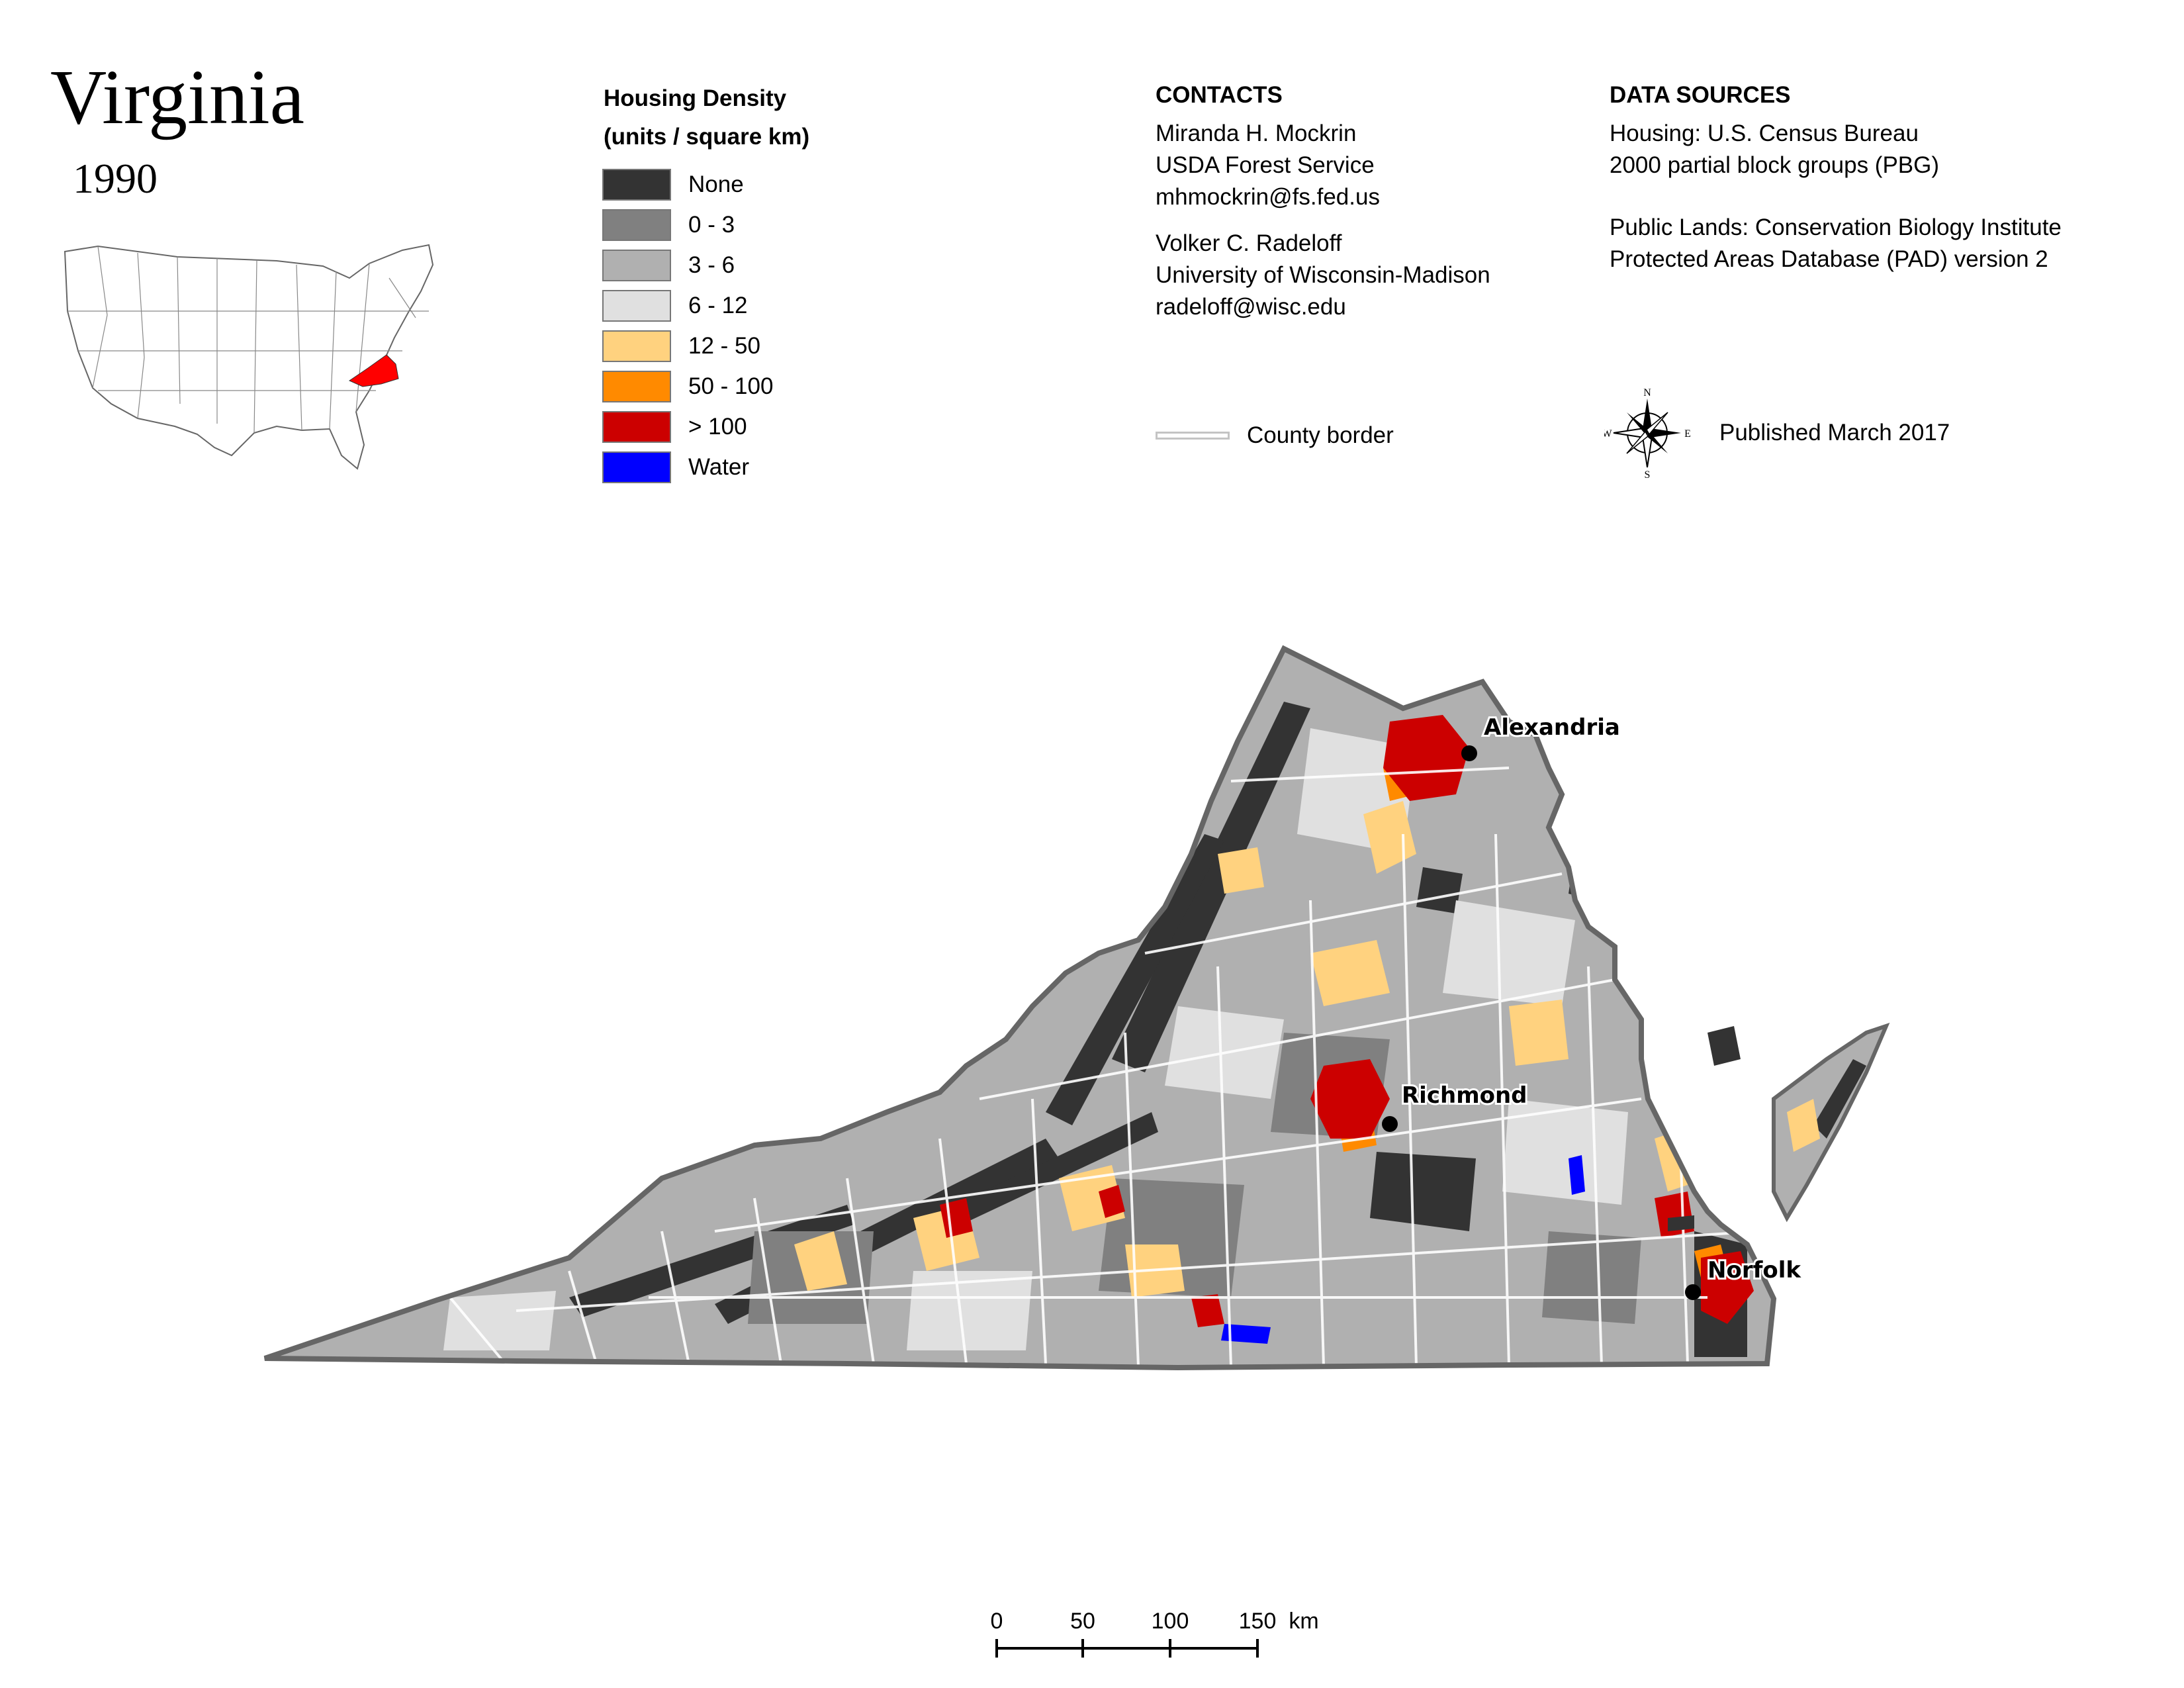 The height and width of the screenshot is (1688, 2184). What do you see at coordinates (718, 305) in the screenshot?
I see `legend-label: 6 - 12` at bounding box center [718, 305].